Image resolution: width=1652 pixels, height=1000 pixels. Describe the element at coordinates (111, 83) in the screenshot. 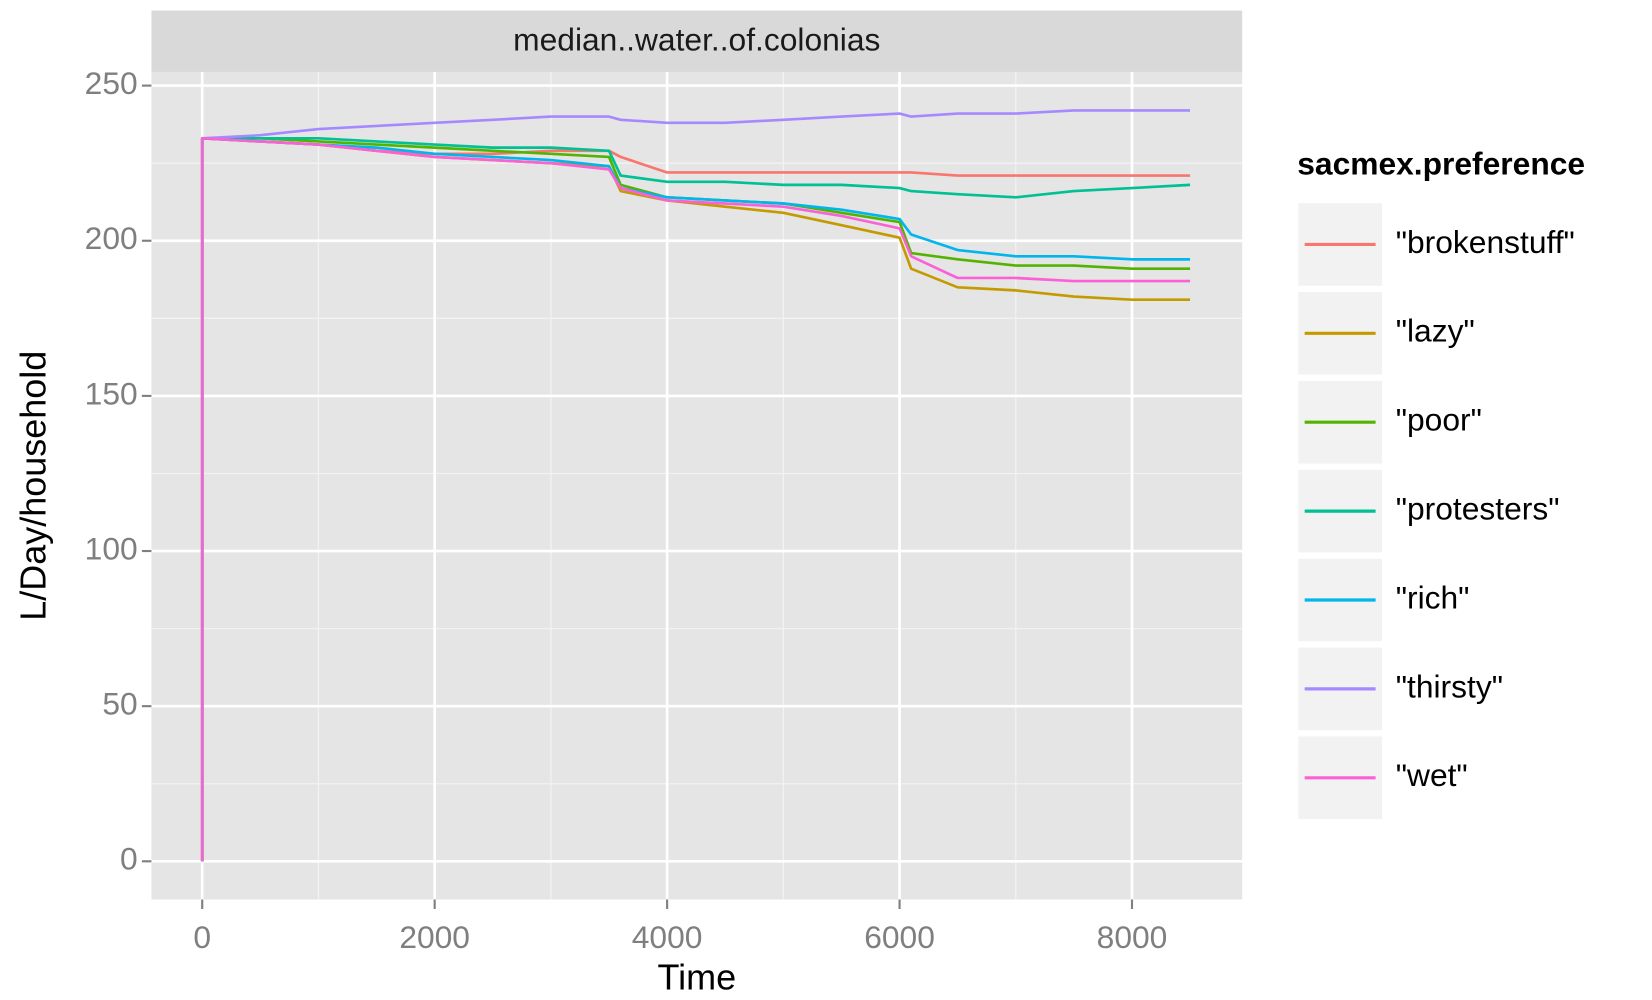

I see `y-tick-label: 250` at that location.